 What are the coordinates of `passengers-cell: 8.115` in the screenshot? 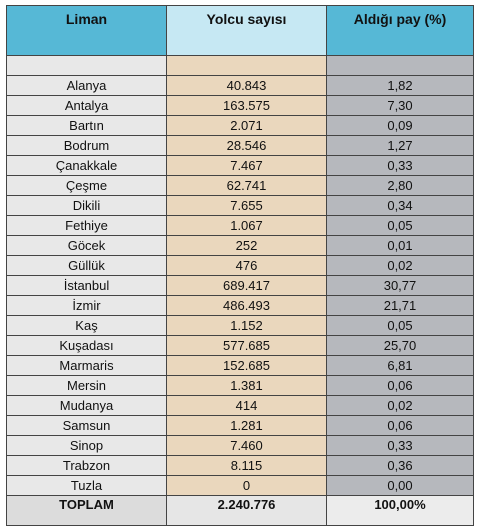 It's located at (246, 465).